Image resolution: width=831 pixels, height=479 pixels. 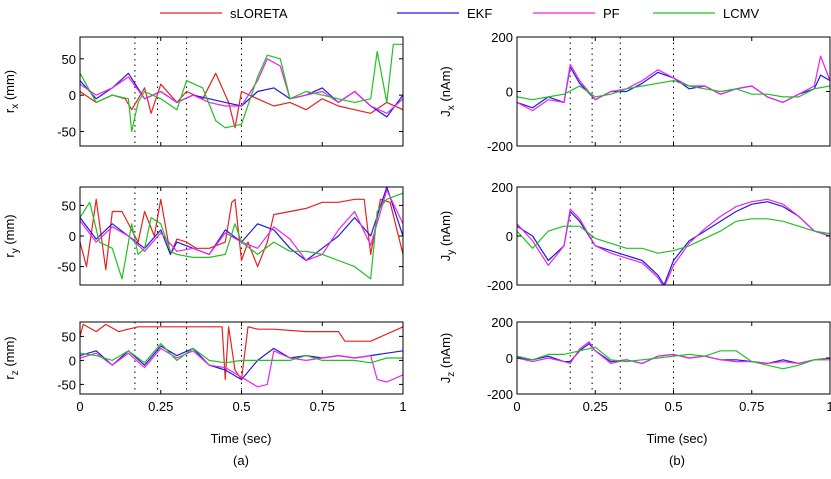 I want to click on y-axis-label: Jx (nAm), so click(x=447, y=91).